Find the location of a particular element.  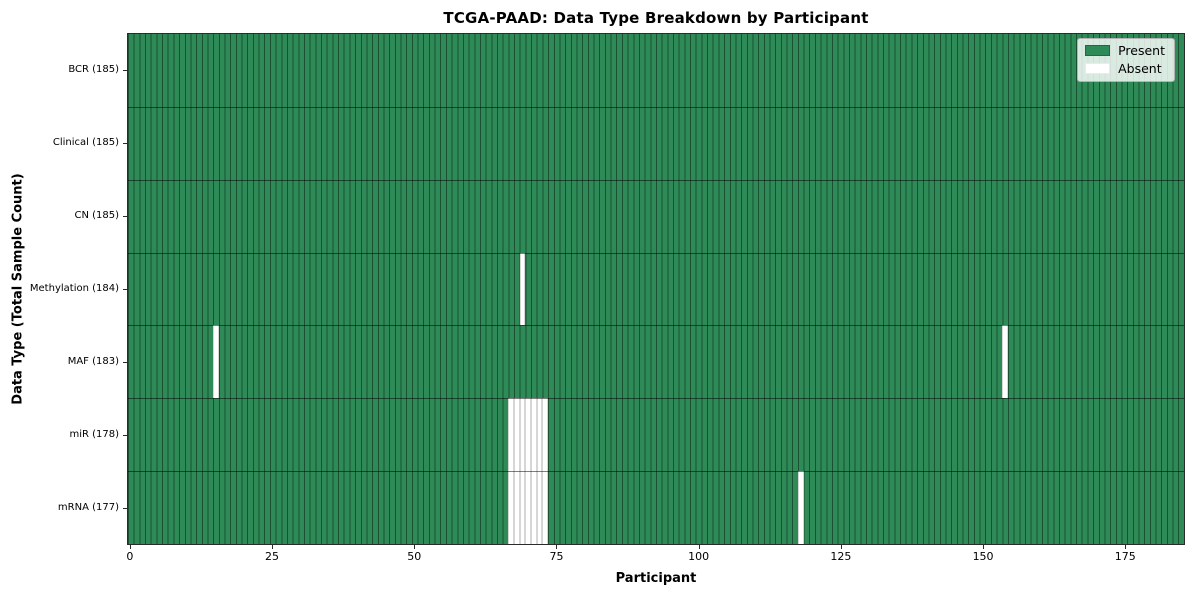

y-tick-label: miR (178) is located at coordinates (94, 434).